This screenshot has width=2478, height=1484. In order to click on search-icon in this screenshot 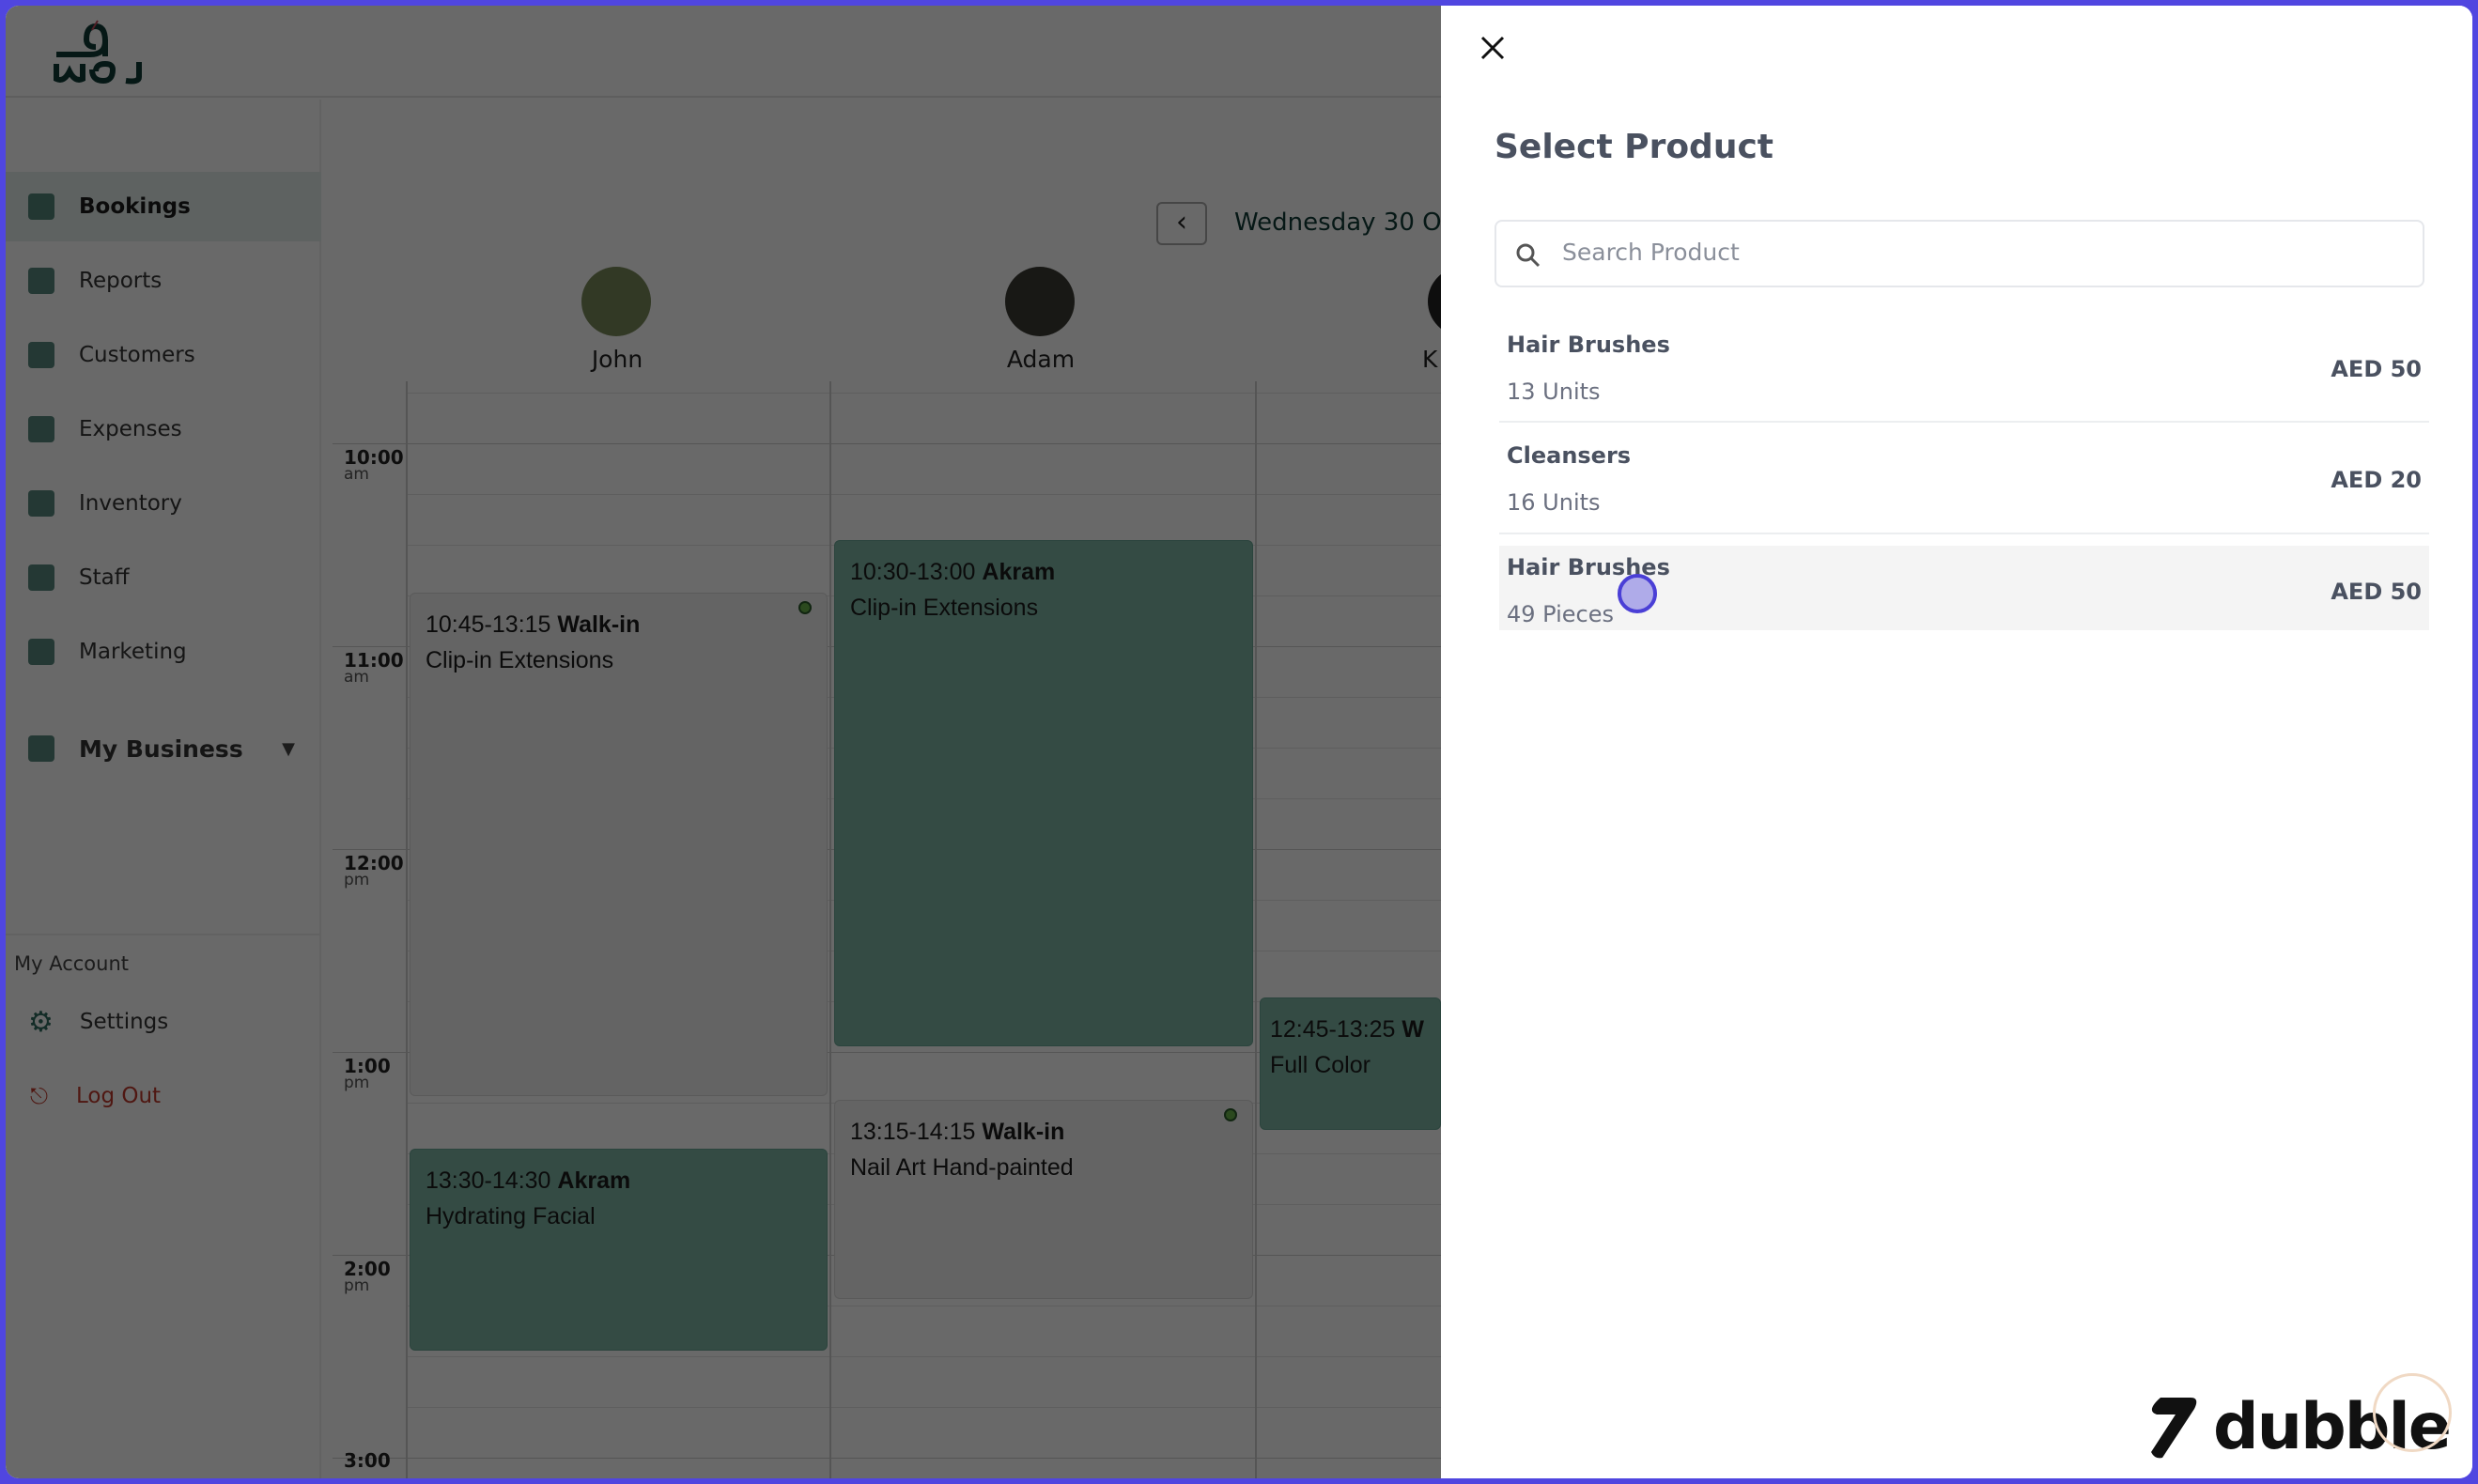, I will do `click(1528, 255)`.